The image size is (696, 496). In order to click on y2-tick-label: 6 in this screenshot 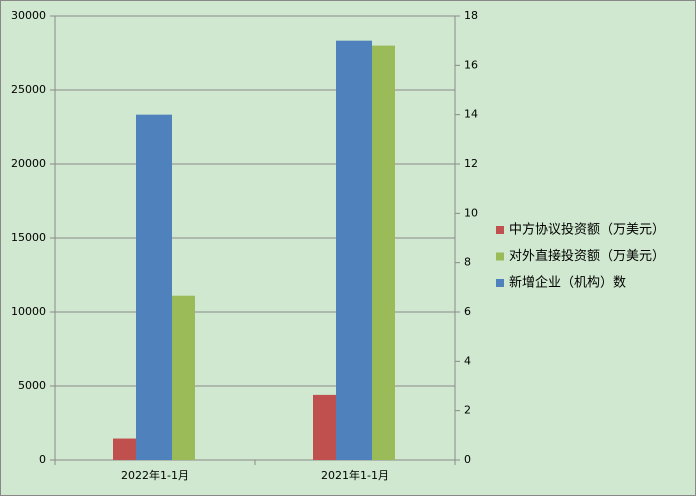, I will do `click(467, 311)`.